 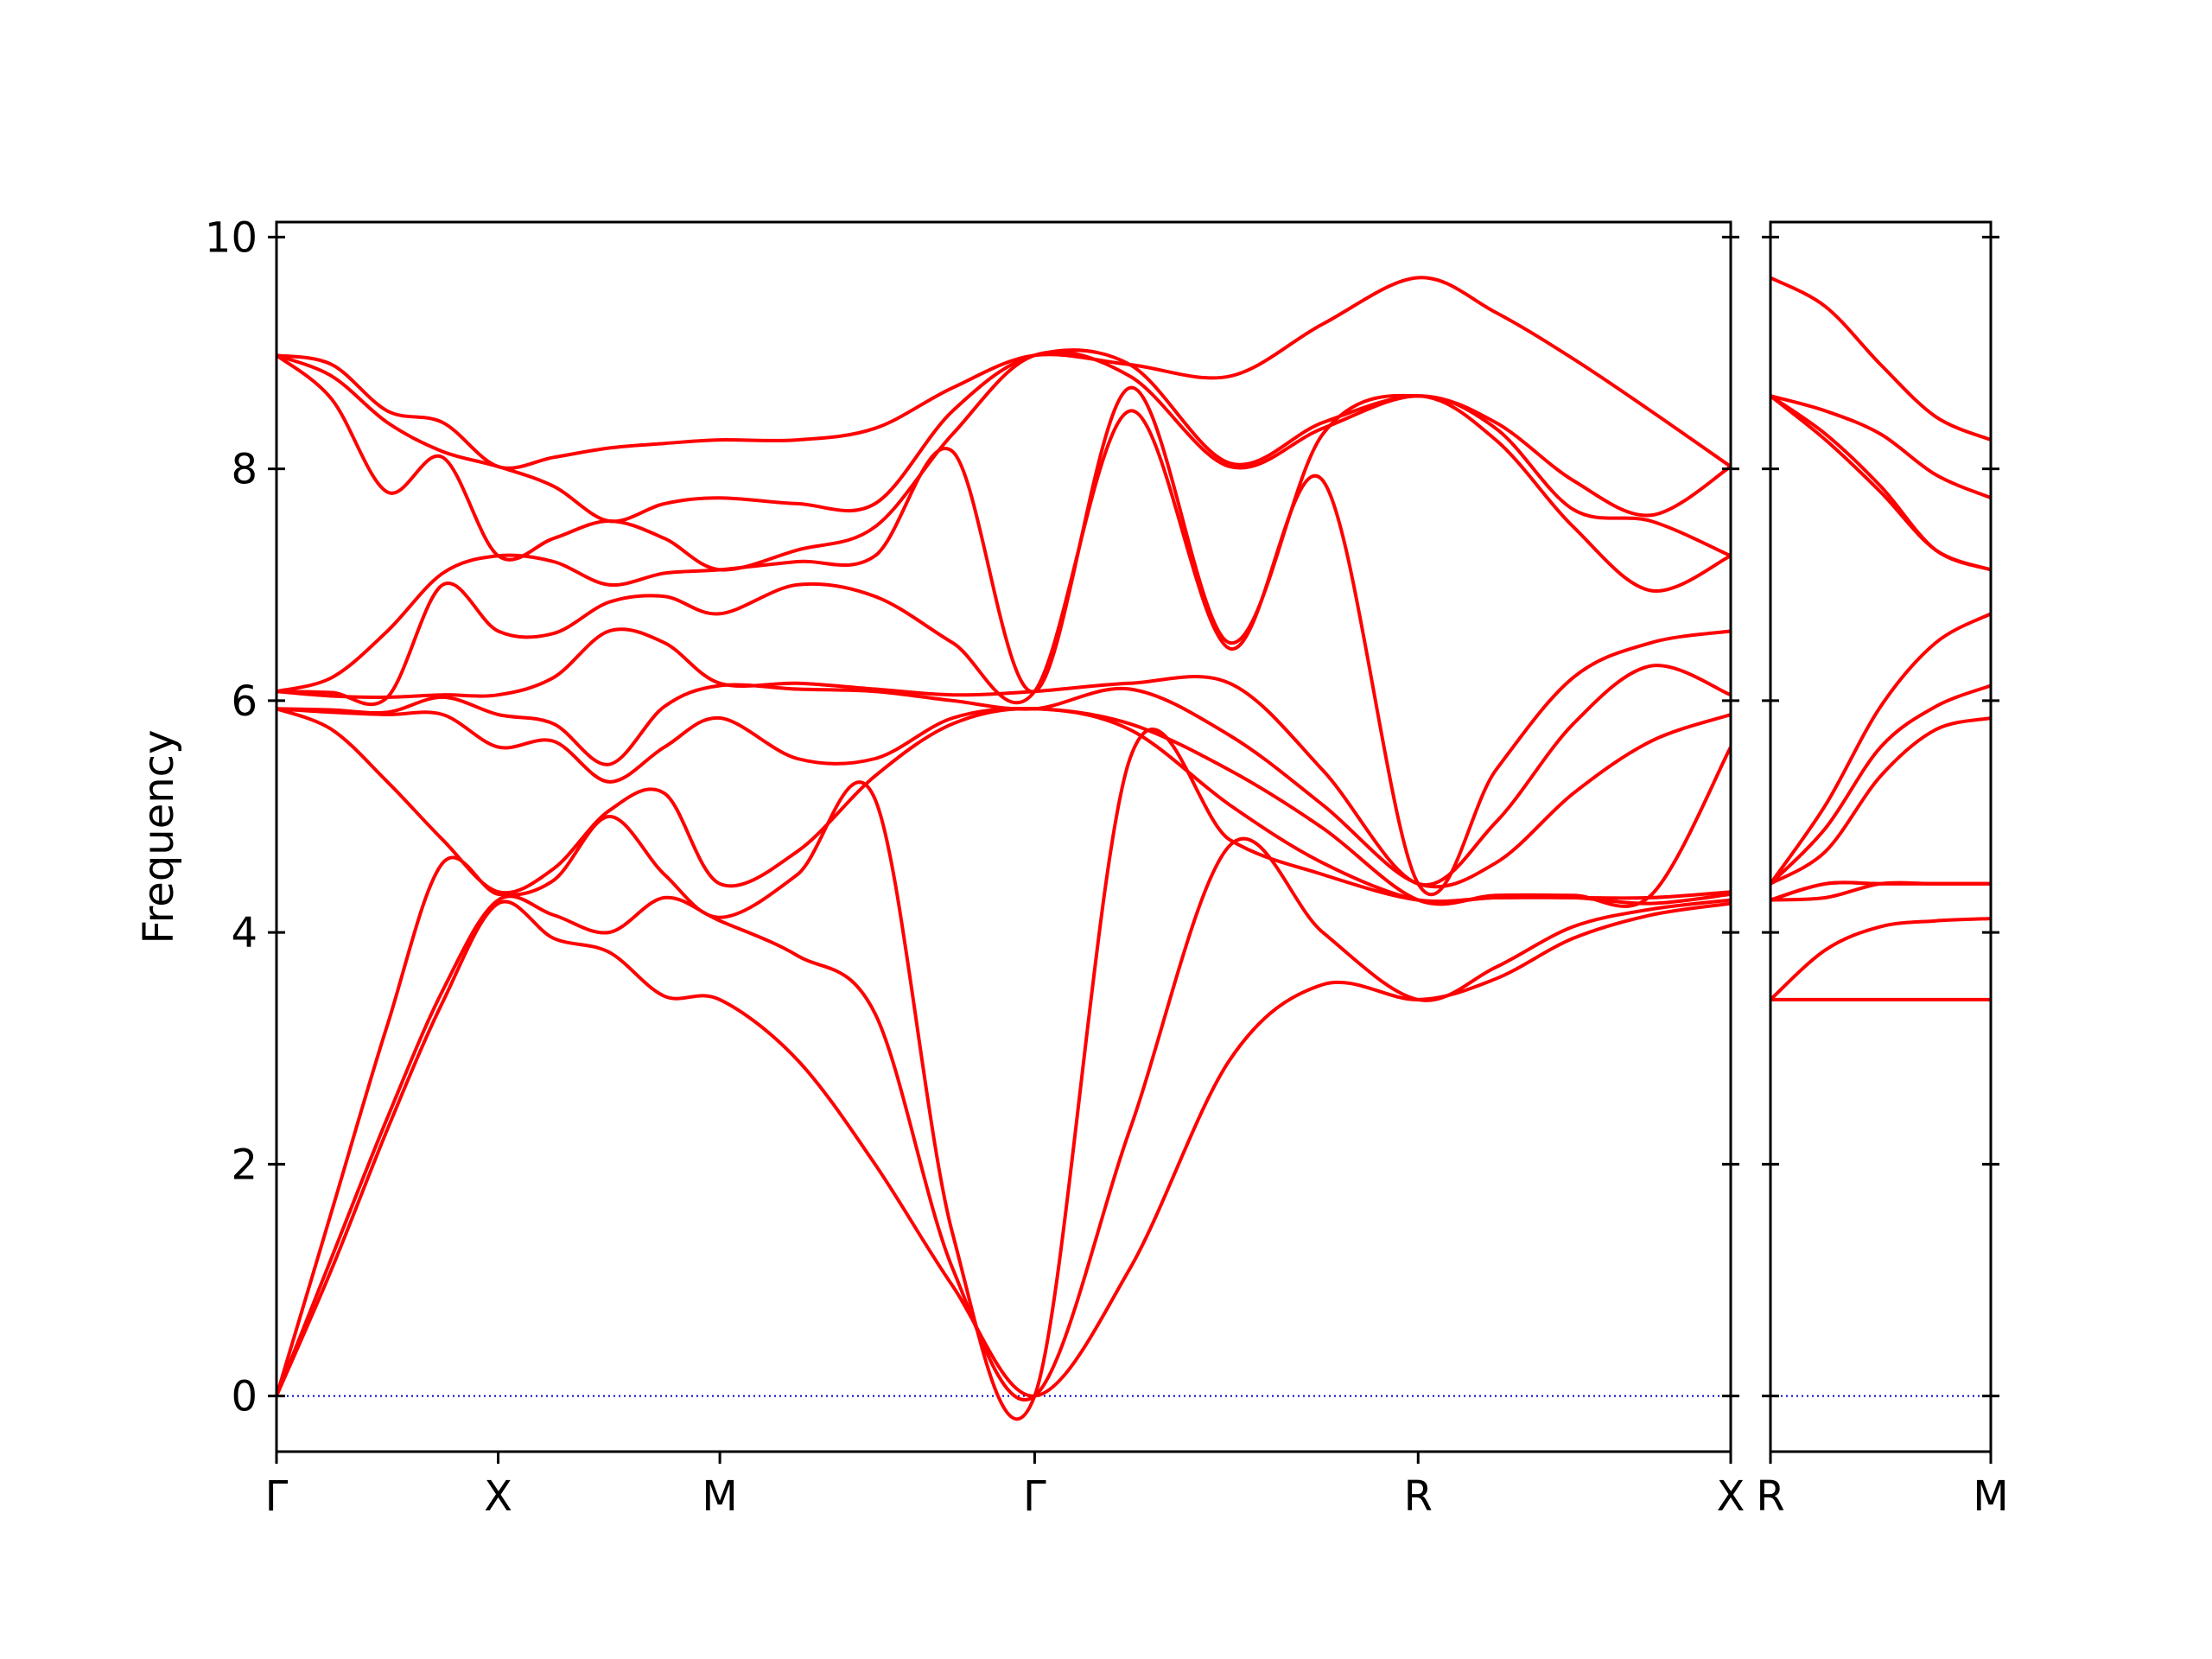 What do you see at coordinates (244, 1397) in the screenshot?
I see `y-tick-label: 0` at bounding box center [244, 1397].